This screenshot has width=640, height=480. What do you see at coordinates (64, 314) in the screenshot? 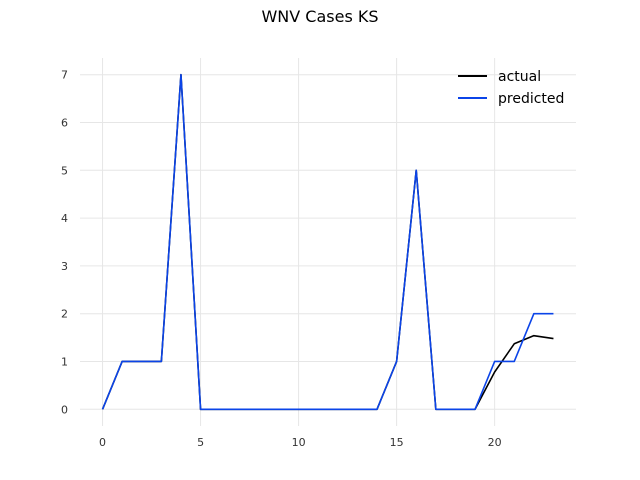
I see `y-tick-label: 2` at bounding box center [64, 314].